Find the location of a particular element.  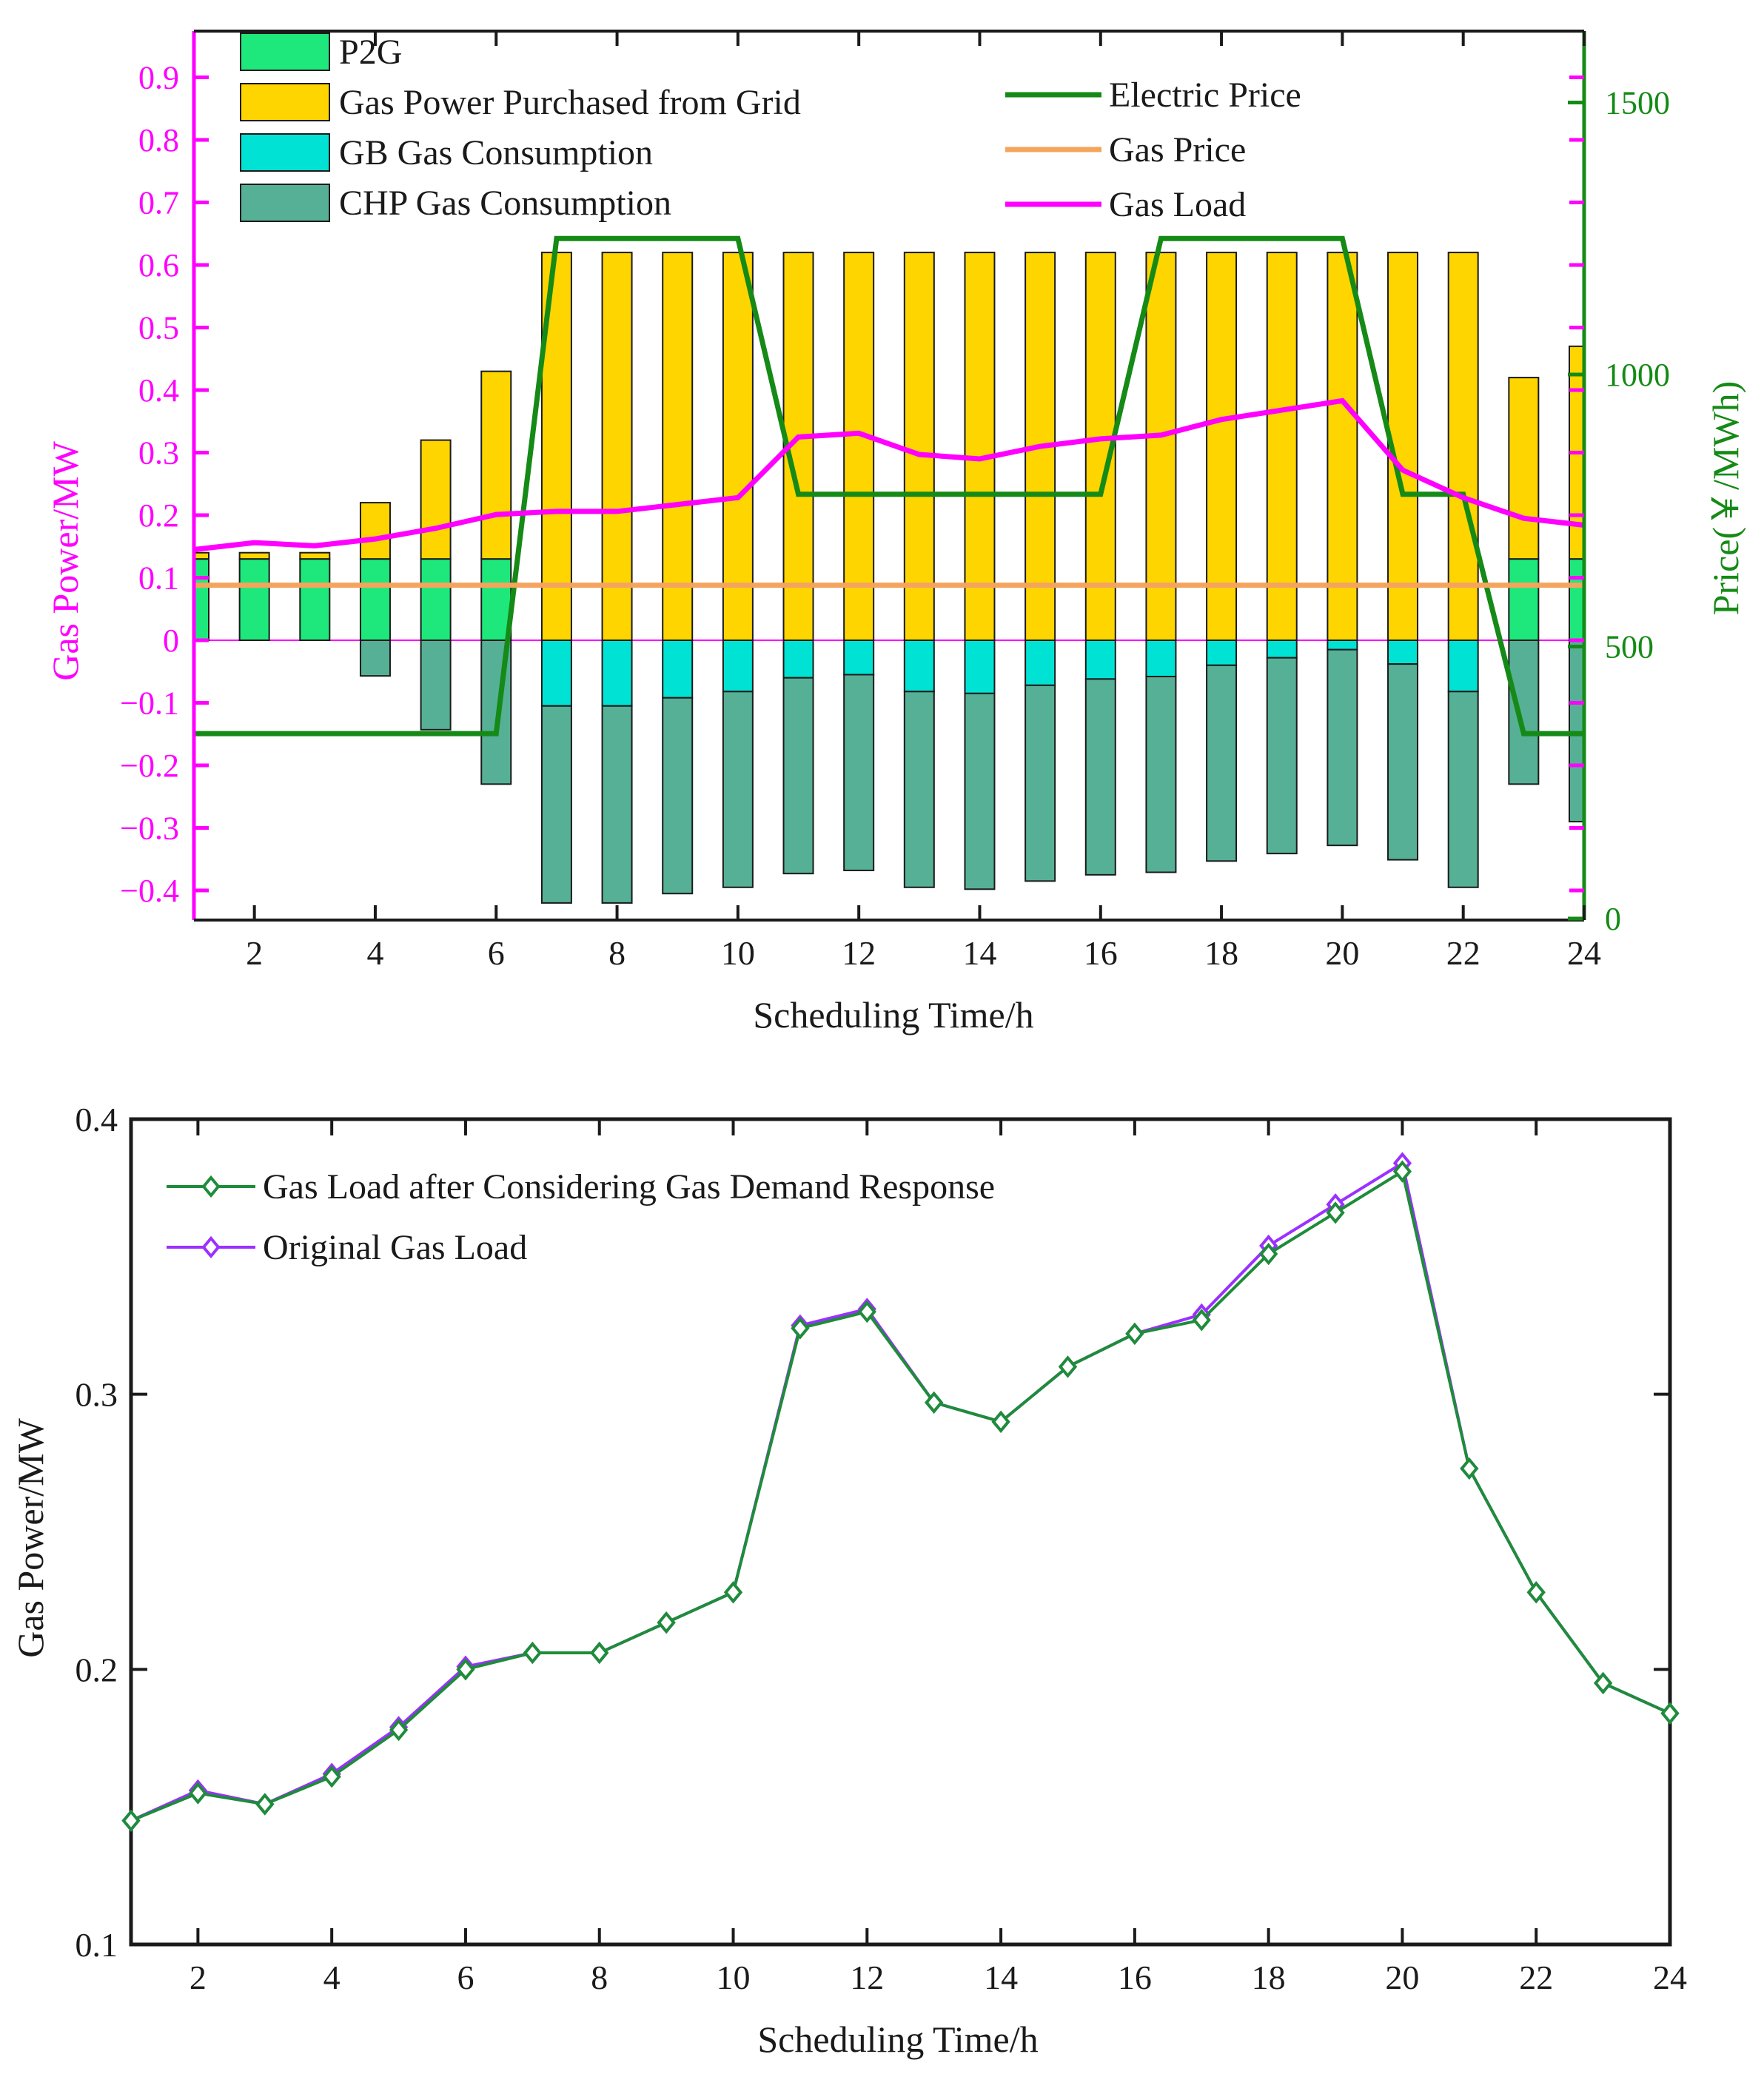

bar-chp-gas-consumption-h20 is located at coordinates (1342, 747).